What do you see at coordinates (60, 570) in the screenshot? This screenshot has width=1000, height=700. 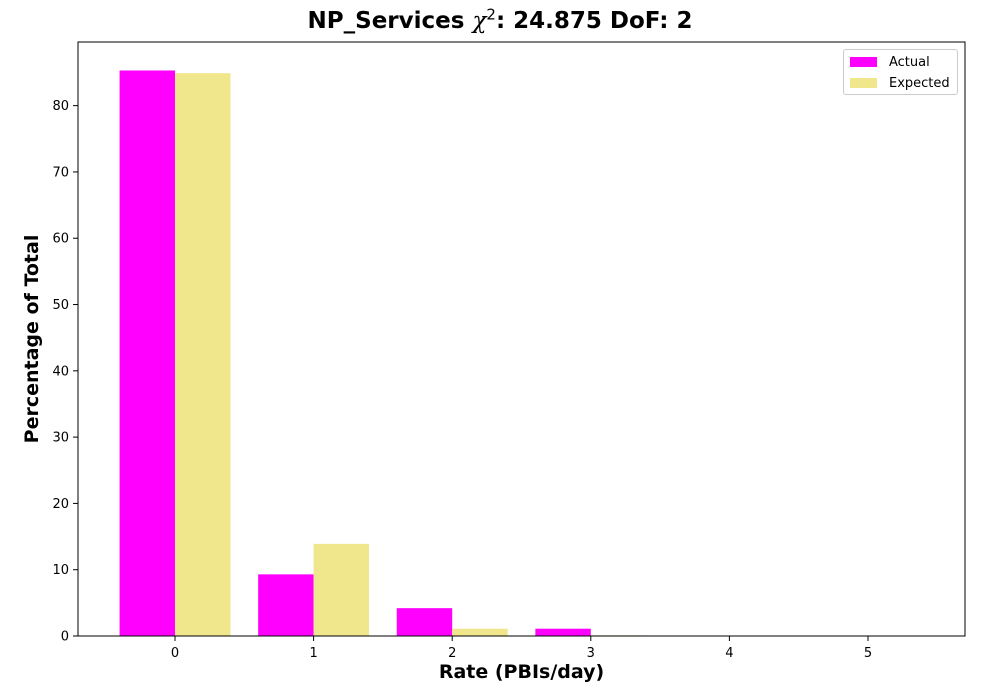 I see `y-tick-label: 10` at bounding box center [60, 570].